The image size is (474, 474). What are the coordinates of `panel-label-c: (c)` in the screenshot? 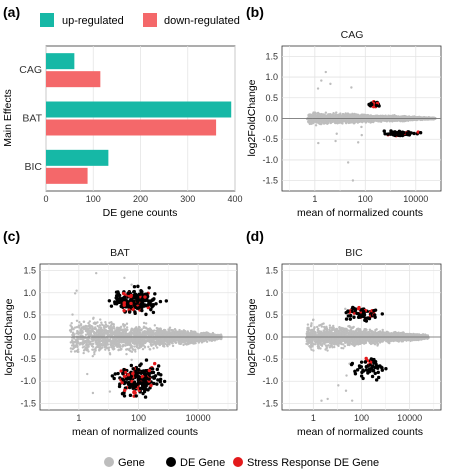 It's located at (11, 236).